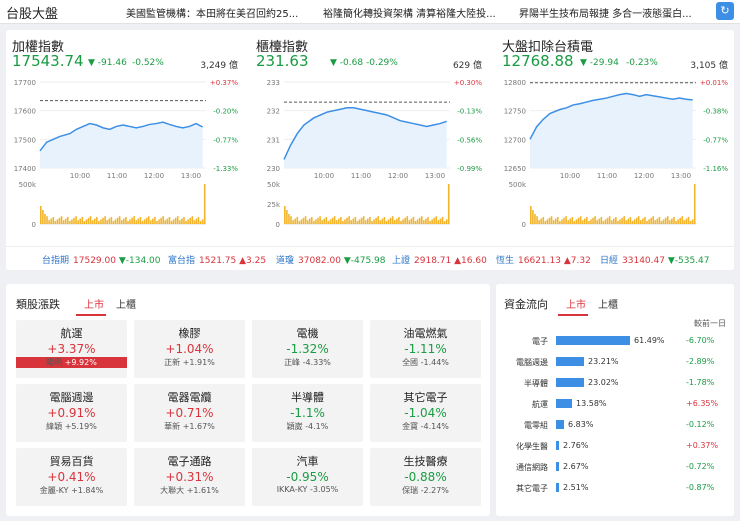 The image size is (740, 521). I want to click on market-change: ▼-134.00, so click(139, 261).